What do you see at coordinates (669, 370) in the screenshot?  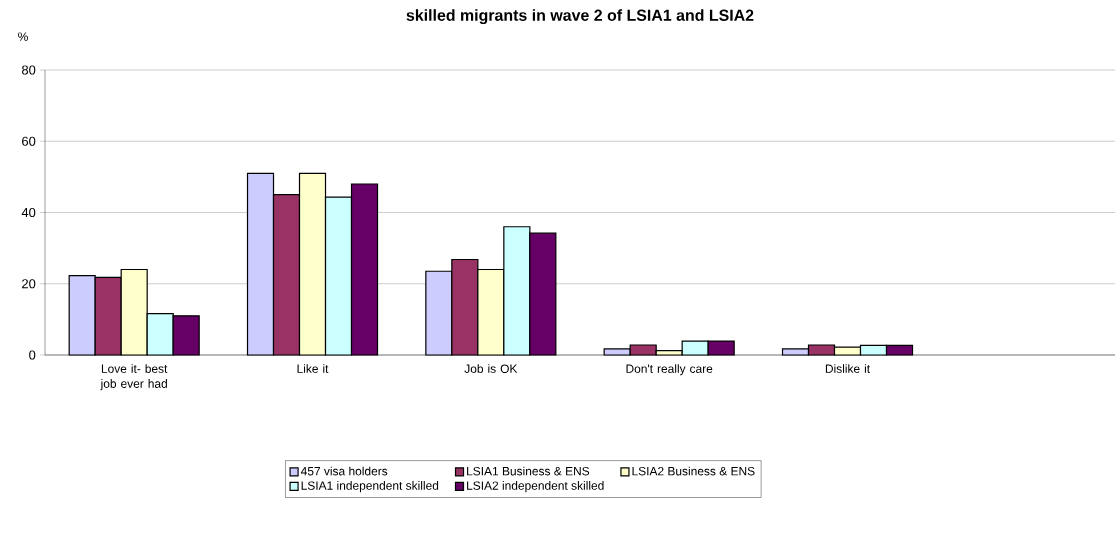 I see `x-tick-label: Don't really care` at bounding box center [669, 370].